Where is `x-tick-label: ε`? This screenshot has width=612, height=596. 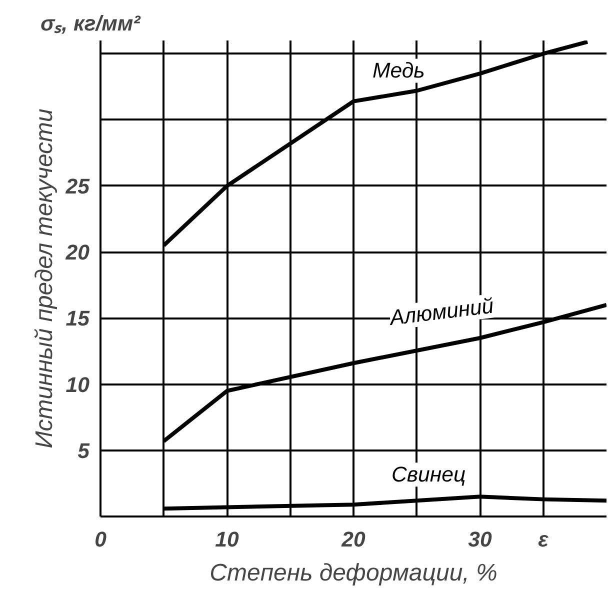 x-tick-label: ε is located at coordinates (544, 540).